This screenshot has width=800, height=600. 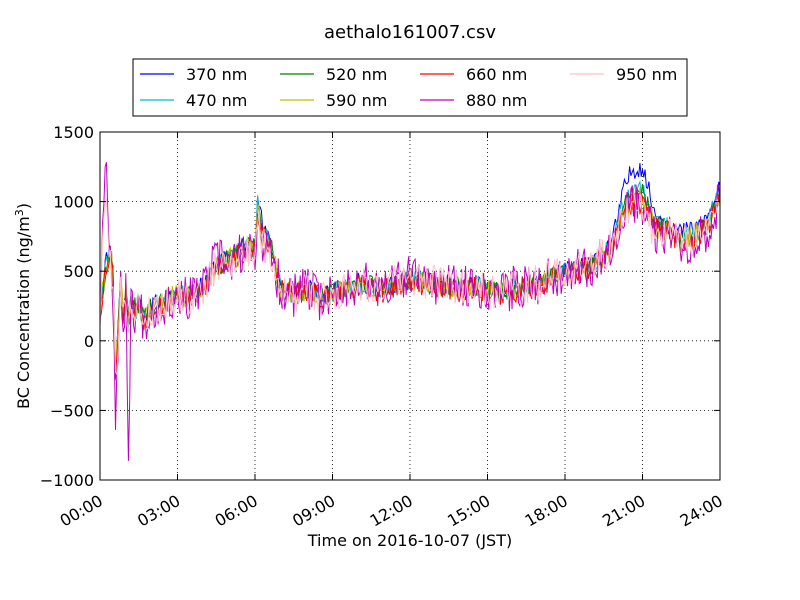 I want to click on y-tick-label: 0, so click(x=89, y=341).